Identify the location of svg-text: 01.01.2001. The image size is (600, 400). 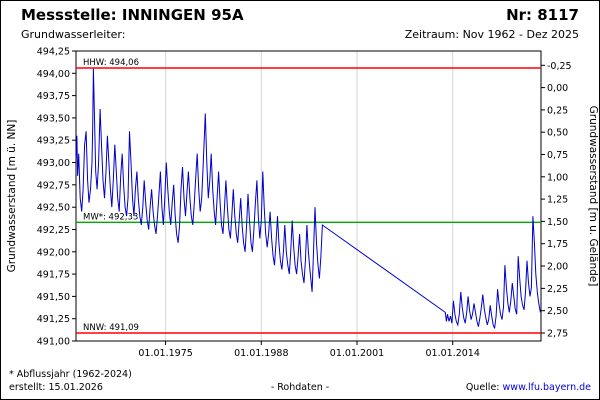
(357, 353).